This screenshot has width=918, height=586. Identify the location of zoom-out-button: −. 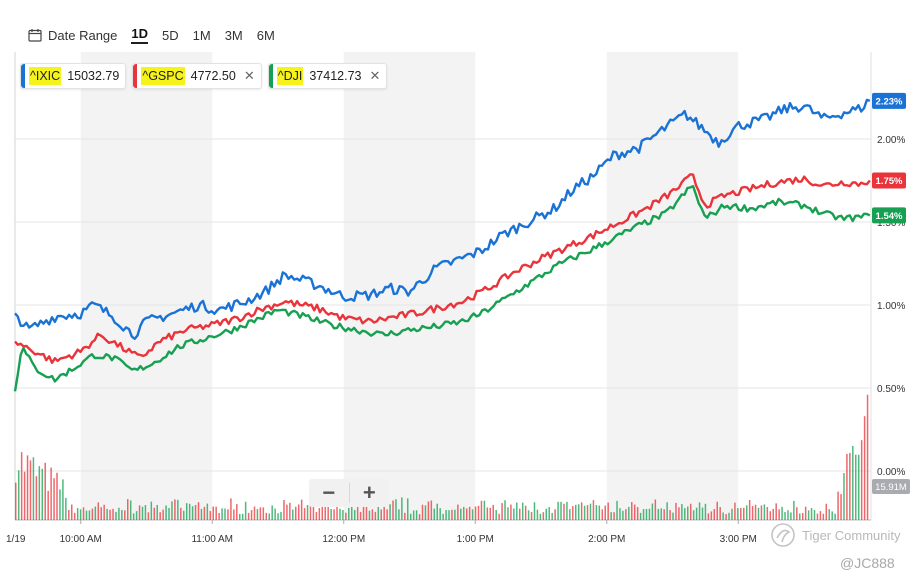
(329, 492).